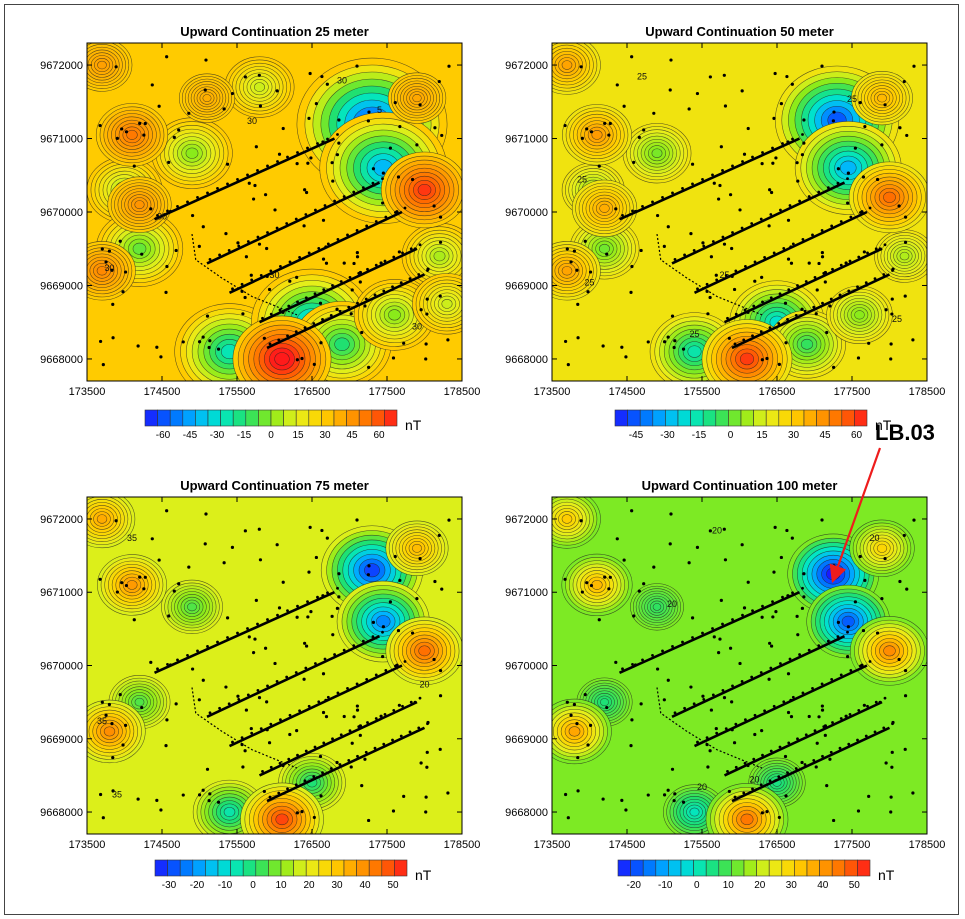 The width and height of the screenshot is (965, 919). I want to click on survey-path, so click(709, 274).